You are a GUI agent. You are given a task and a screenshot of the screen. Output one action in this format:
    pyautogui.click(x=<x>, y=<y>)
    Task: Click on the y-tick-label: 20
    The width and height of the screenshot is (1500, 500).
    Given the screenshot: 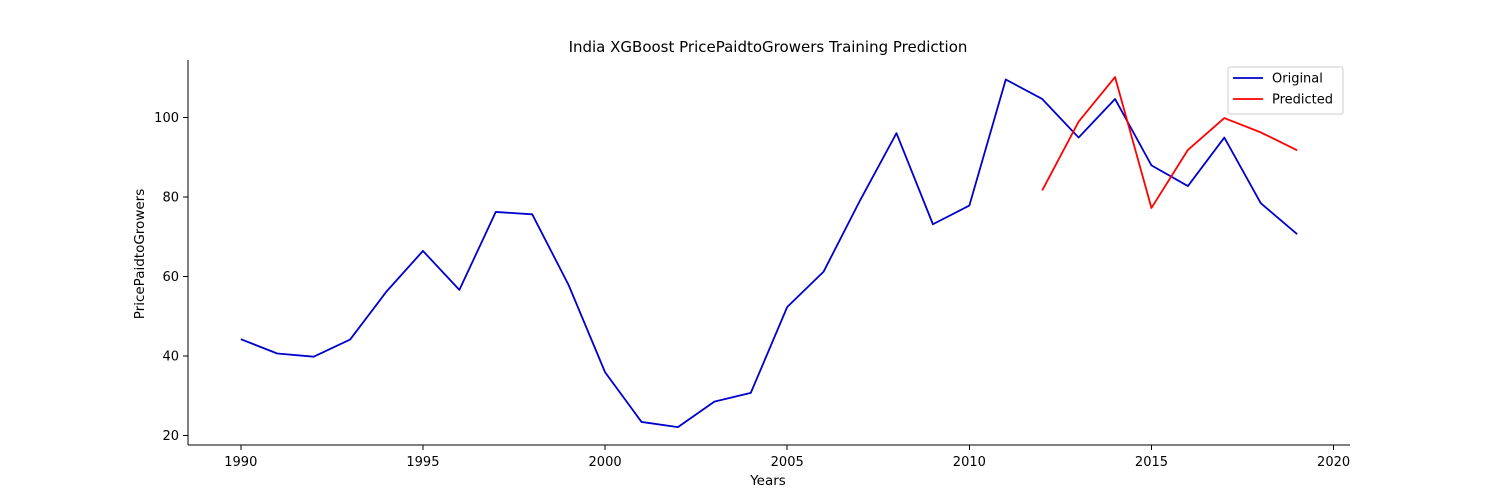 What is the action you would take?
    pyautogui.click(x=170, y=436)
    